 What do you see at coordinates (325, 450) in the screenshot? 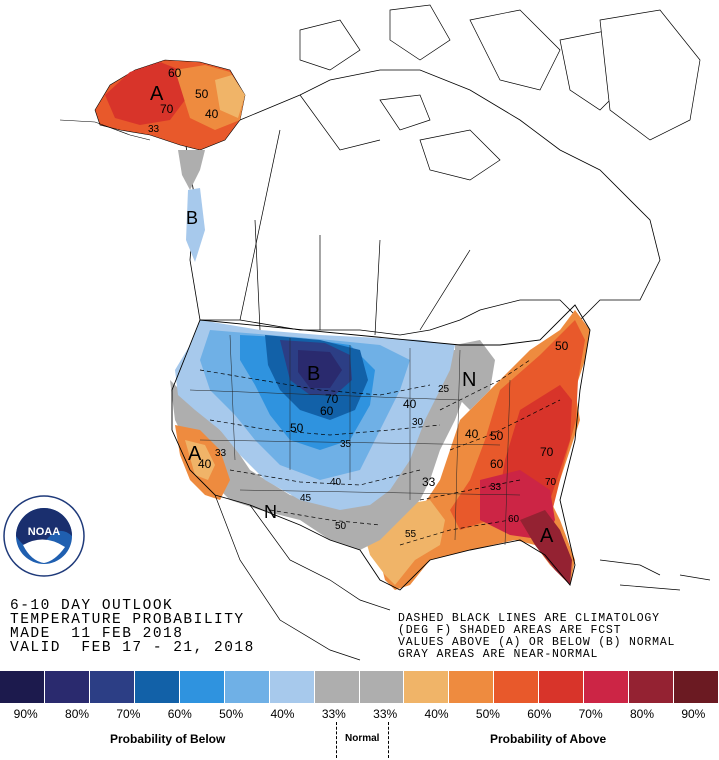
I see `conus-normal-region` at bounding box center [325, 450].